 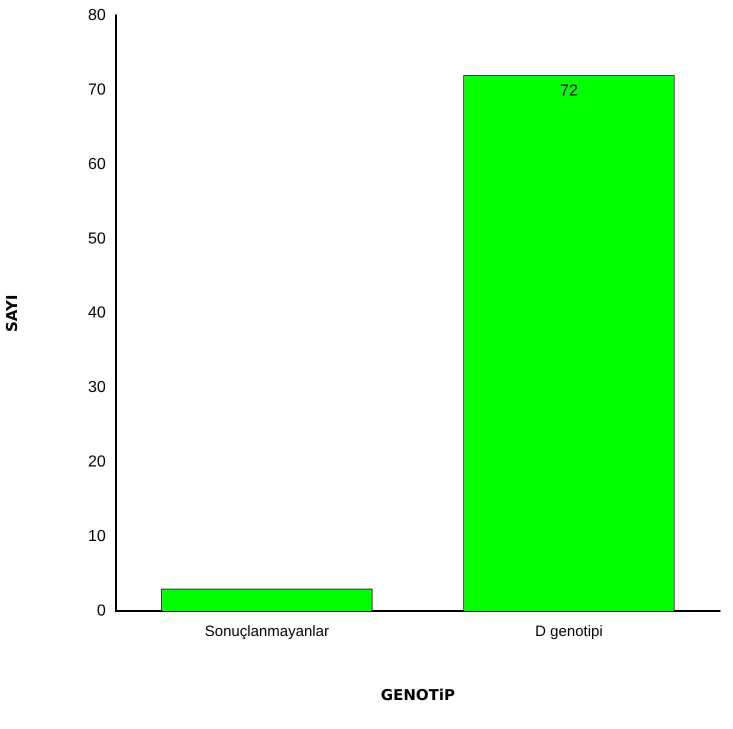 What do you see at coordinates (266, 631) in the screenshot?
I see `x-tick-label: Sonuçlanmayanlar` at bounding box center [266, 631].